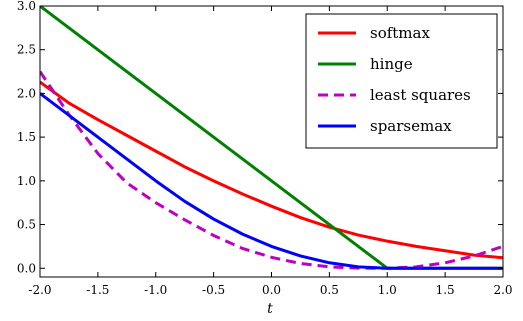 The height and width of the screenshot is (321, 523). I want to click on y-tick-label: 1.5, so click(26, 137).